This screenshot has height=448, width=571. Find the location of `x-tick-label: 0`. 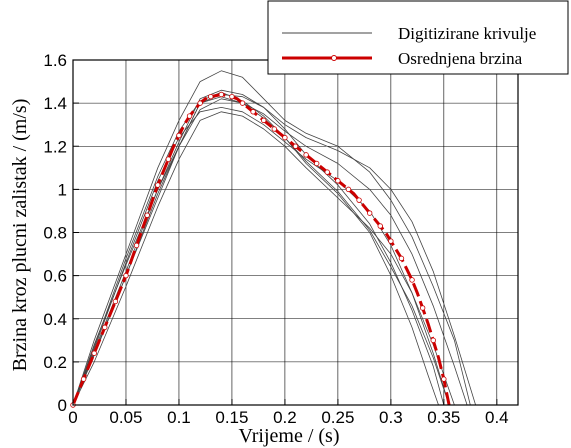

x-tick-label: 0 is located at coordinates (72, 417).